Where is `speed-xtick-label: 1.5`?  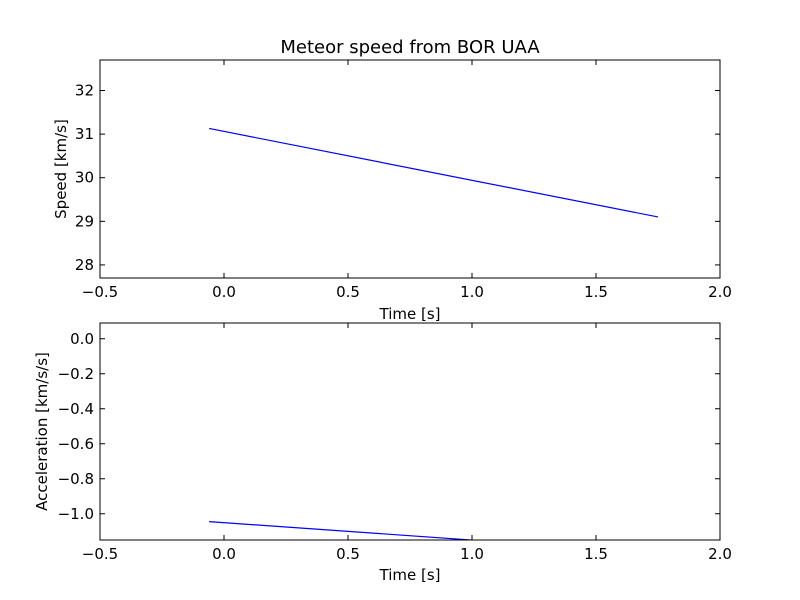 speed-xtick-label: 1.5 is located at coordinates (596, 292).